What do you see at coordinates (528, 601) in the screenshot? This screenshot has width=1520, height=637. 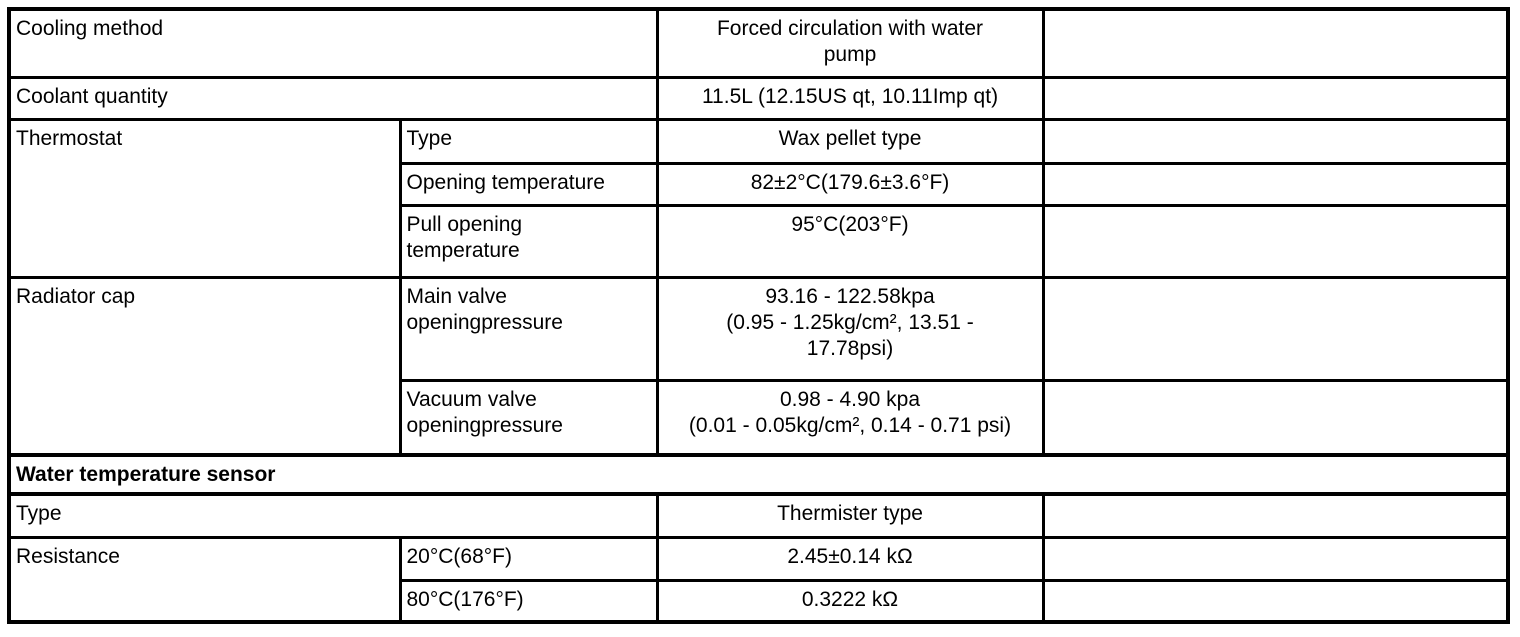 I see `resistance-80c-label: 80°C(176°F)` at bounding box center [528, 601].